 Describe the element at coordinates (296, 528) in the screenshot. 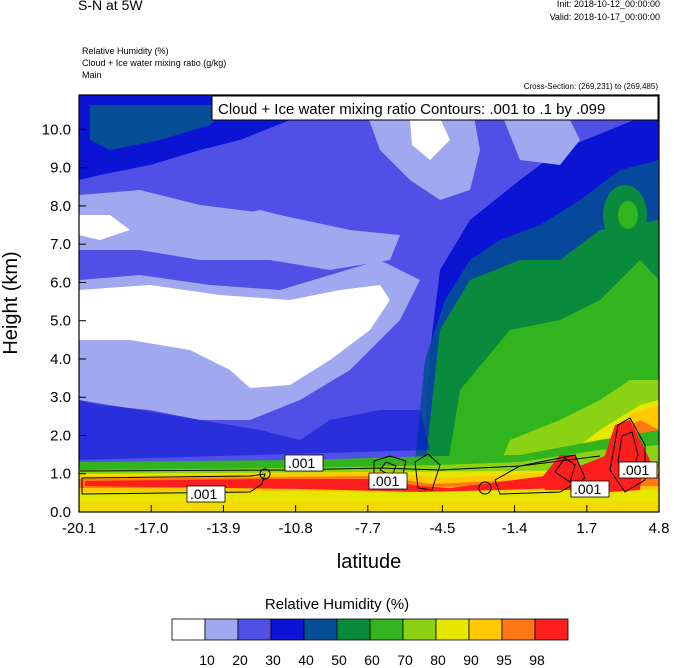

I see `x-tick-label: -10.8` at that location.